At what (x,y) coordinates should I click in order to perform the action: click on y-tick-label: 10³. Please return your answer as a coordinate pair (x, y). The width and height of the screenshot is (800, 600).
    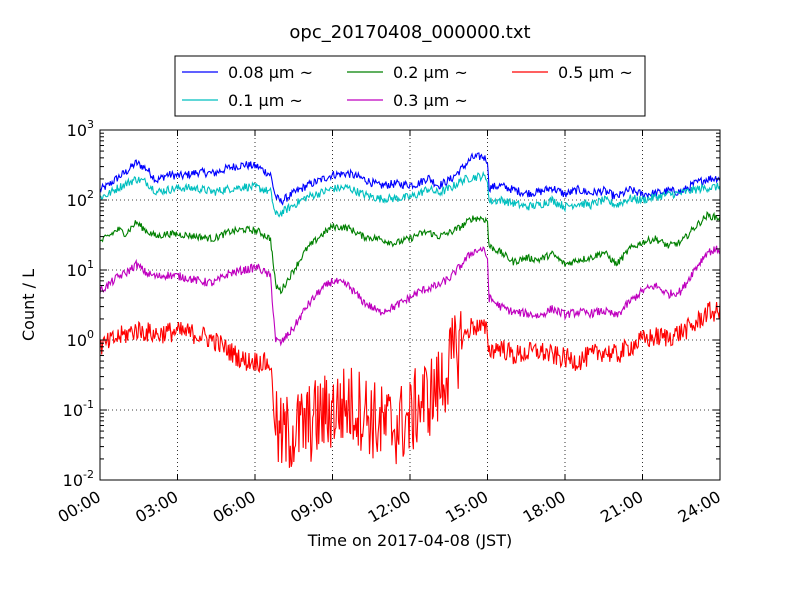
    Looking at the image, I should click on (80, 129).